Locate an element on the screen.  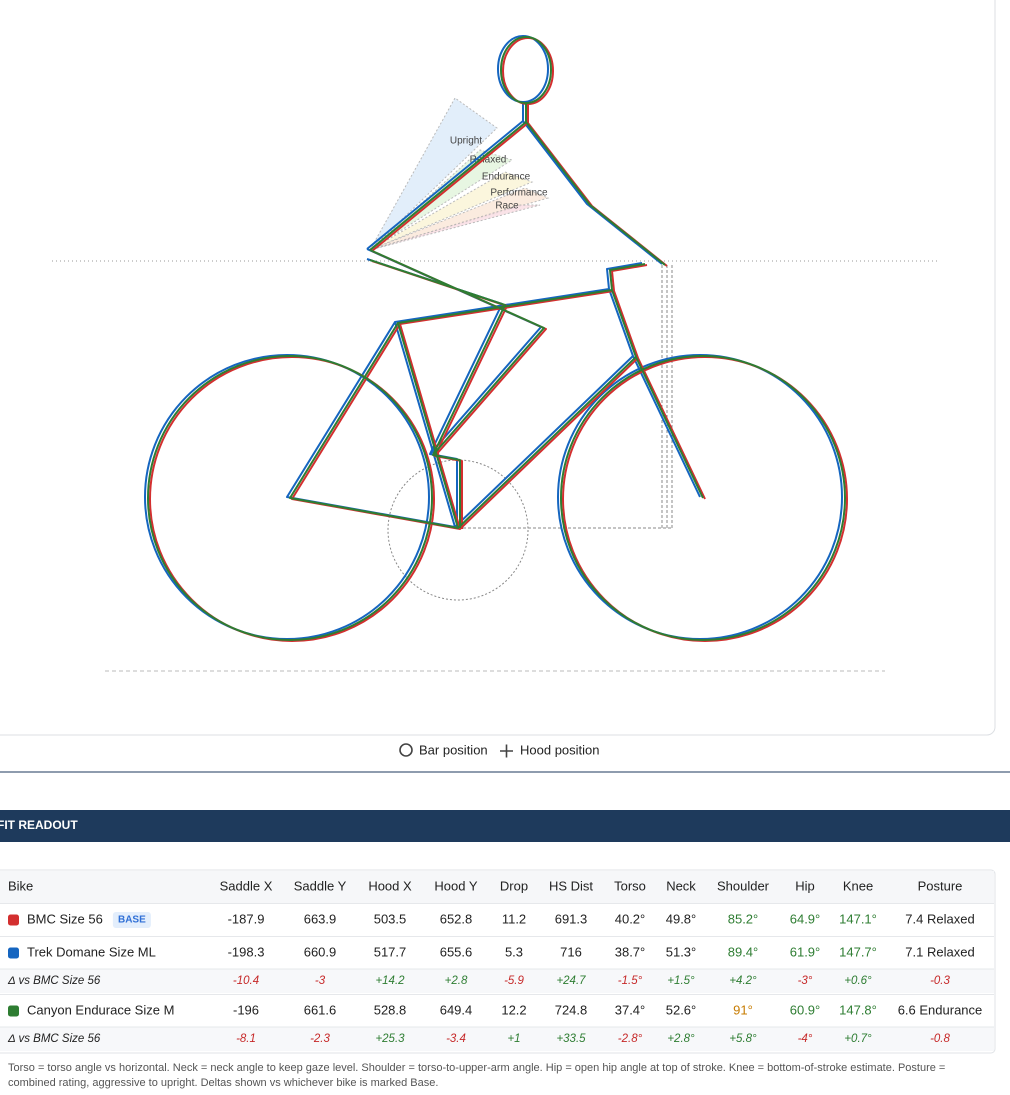
cell: 660.9 is located at coordinates (320, 951).